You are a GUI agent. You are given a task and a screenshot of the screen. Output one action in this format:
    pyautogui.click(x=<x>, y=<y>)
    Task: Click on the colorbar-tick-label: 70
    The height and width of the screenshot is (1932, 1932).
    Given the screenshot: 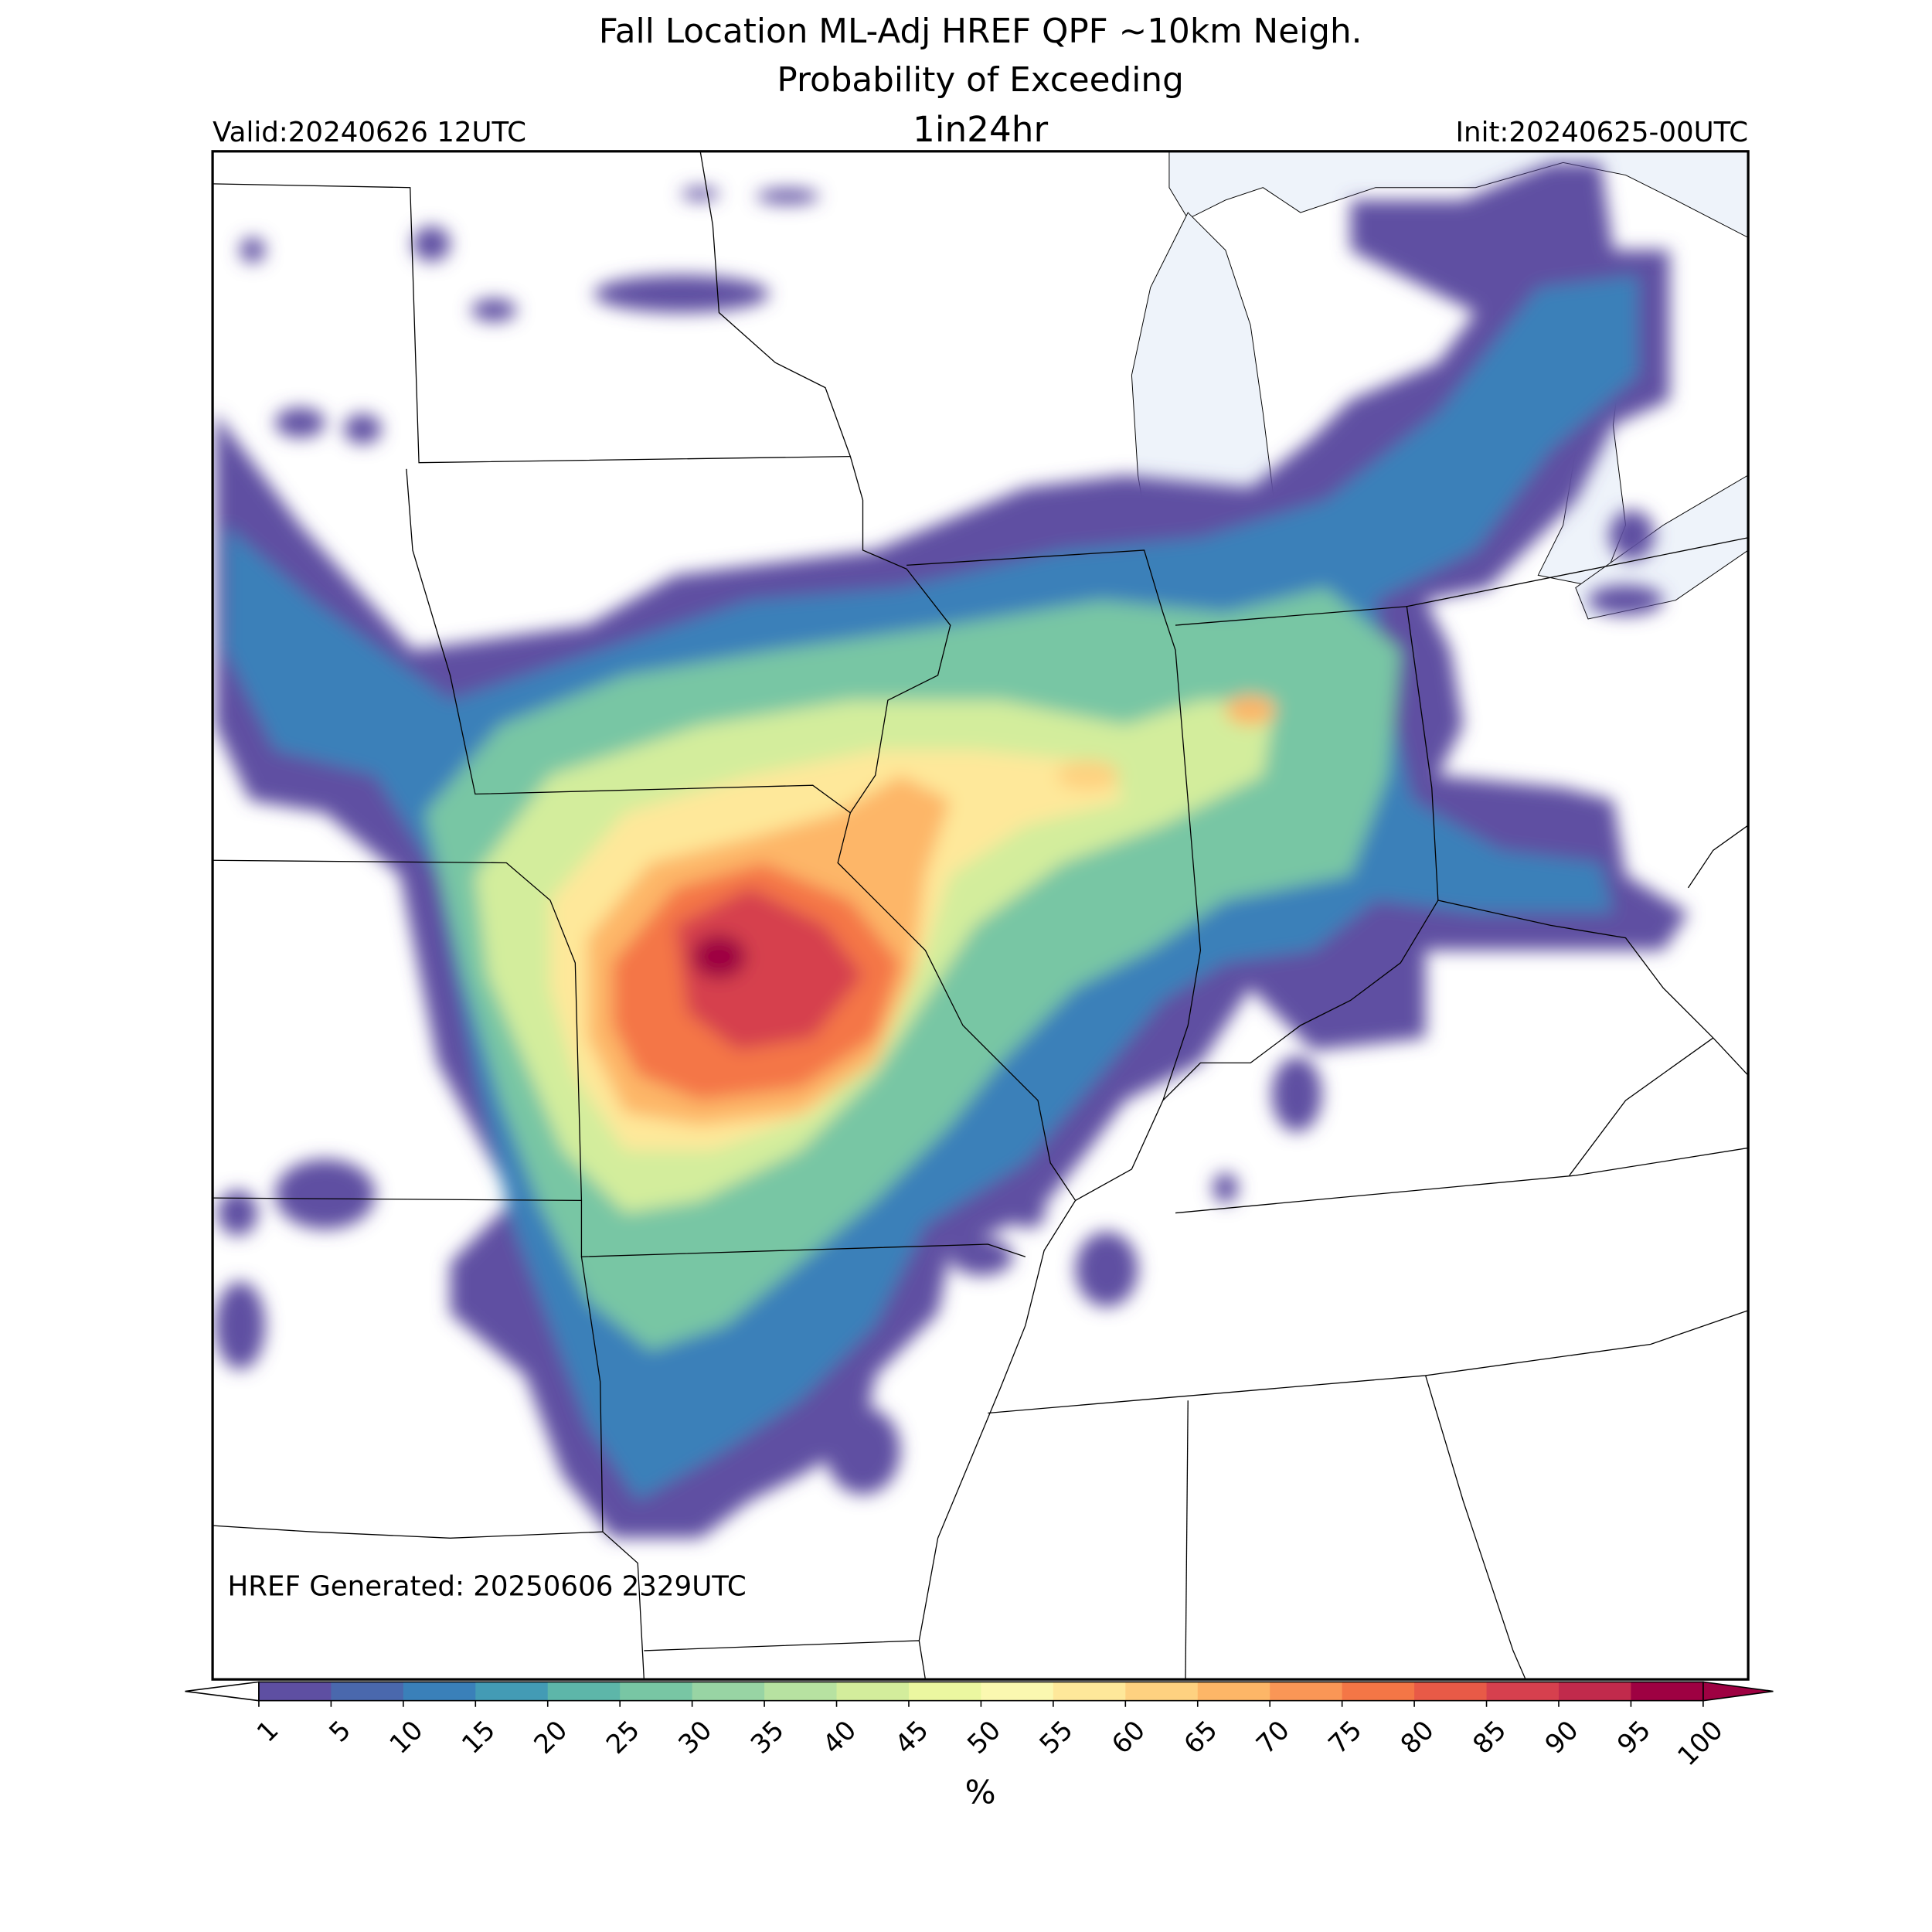 What is the action you would take?
    pyautogui.click(x=1273, y=1738)
    